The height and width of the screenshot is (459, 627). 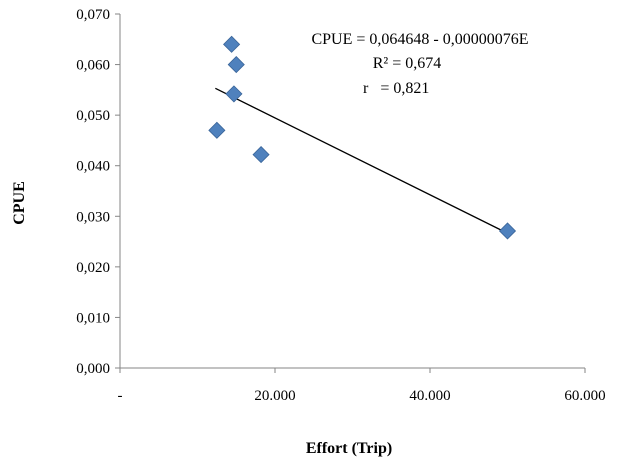 I want to click on x-tick-label: 20.000, so click(x=274, y=396).